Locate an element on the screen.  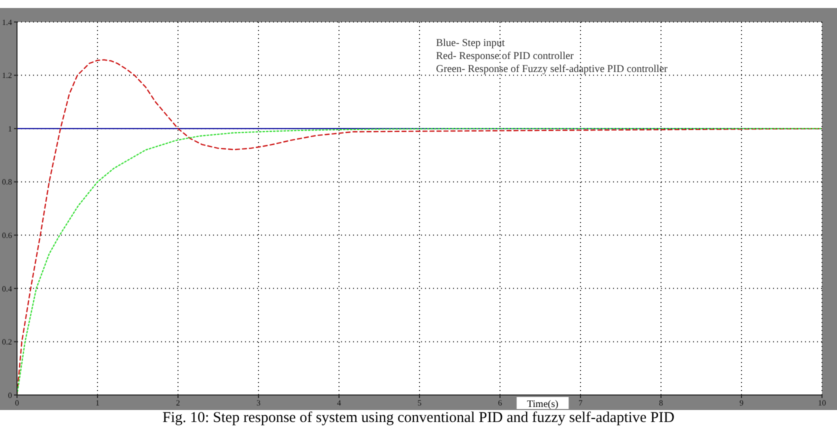
x-tick-label: 4 is located at coordinates (339, 403).